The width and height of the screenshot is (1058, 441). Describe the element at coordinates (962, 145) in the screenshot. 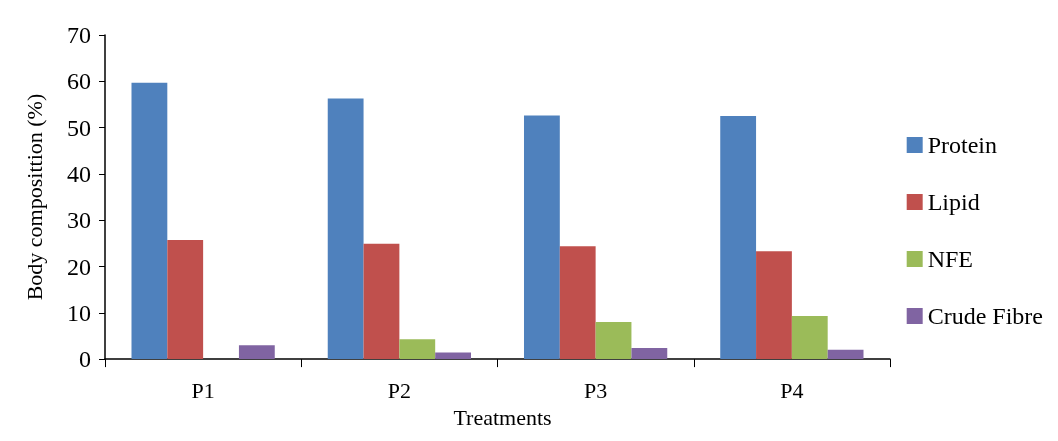

I see `legend-label: Protein` at that location.